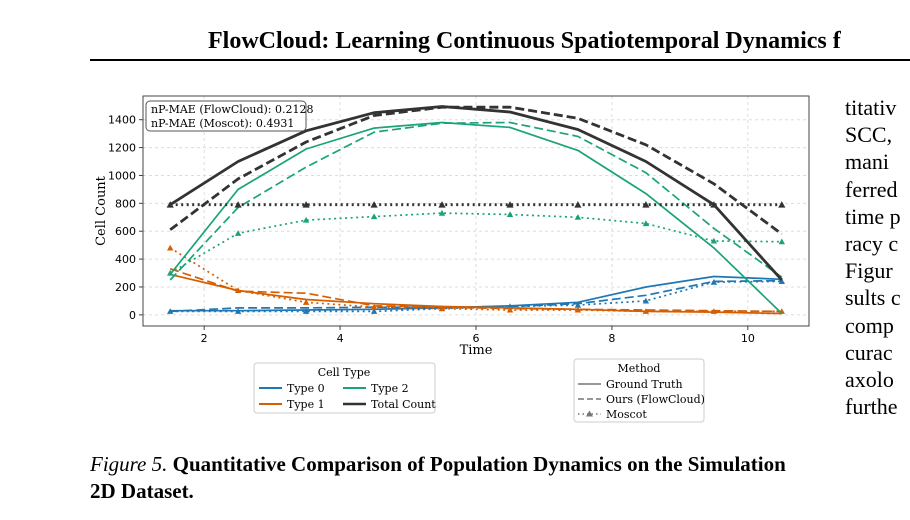 The width and height of the screenshot is (910, 520). I want to click on y-tick-label: 1200, so click(122, 148).